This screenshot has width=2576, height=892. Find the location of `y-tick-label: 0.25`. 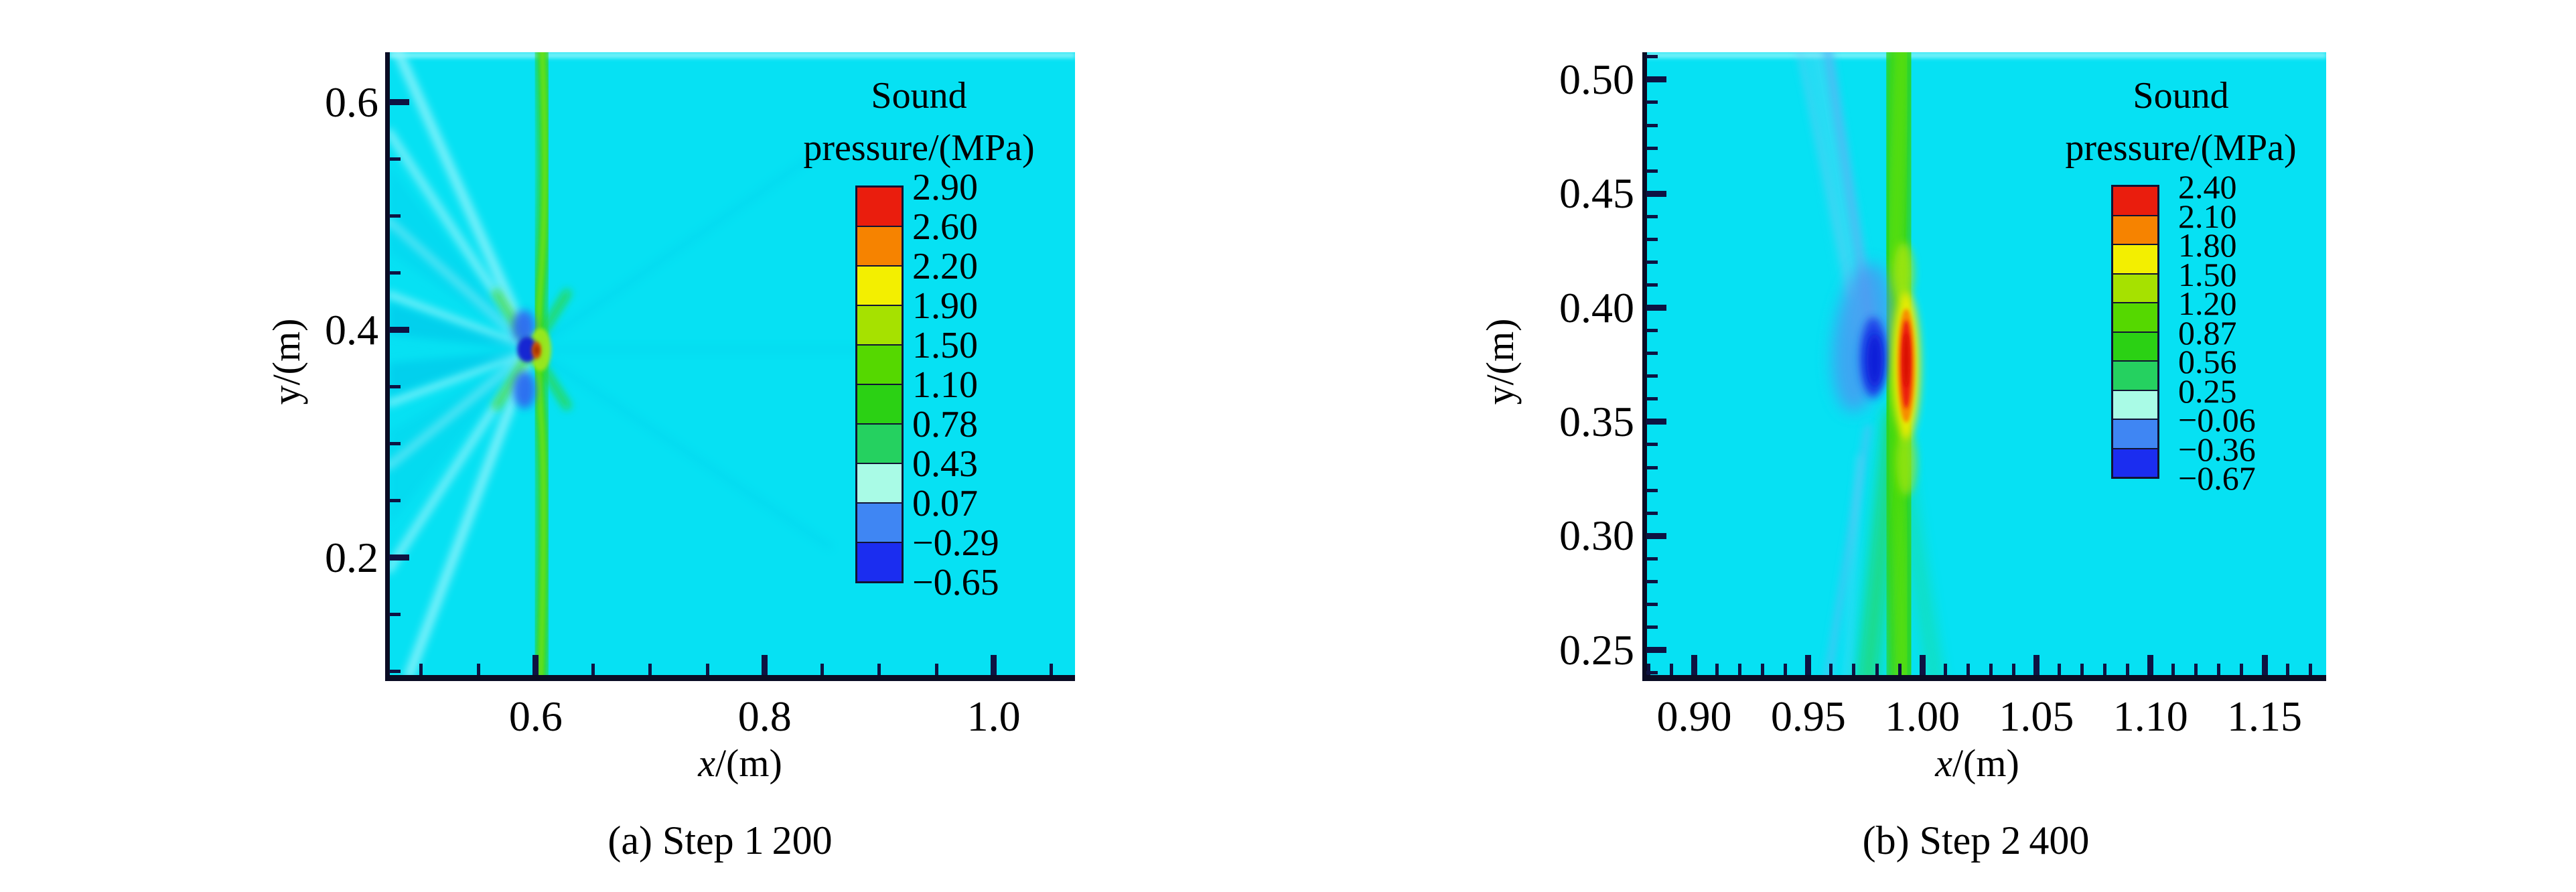

y-tick-label: 0.25 is located at coordinates (1596, 649).